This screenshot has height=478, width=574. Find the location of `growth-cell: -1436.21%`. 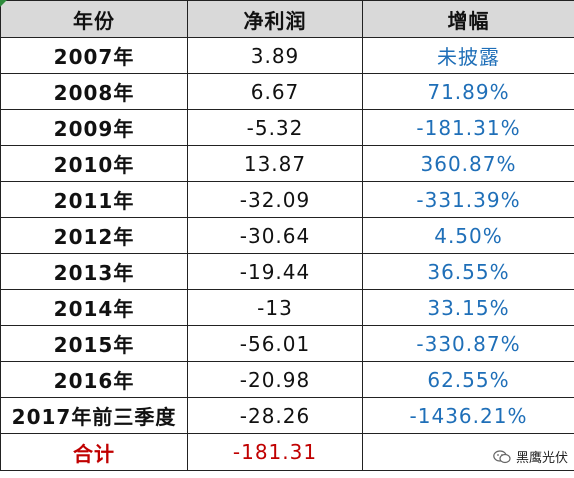

growth-cell: -1436.21% is located at coordinates (468, 415).